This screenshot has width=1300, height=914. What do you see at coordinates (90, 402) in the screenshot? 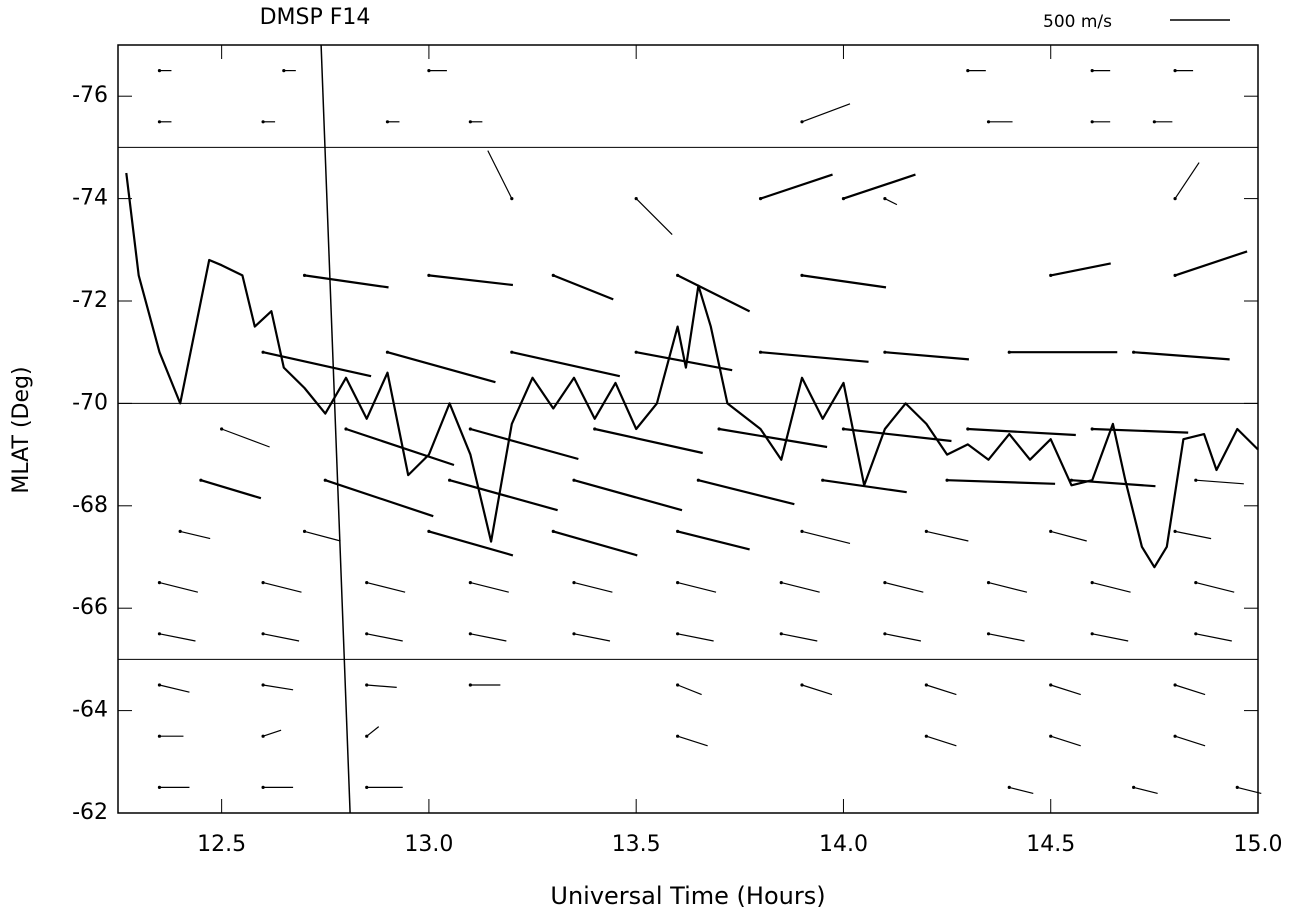
I see `y-tick-label: -70` at bounding box center [90, 402].